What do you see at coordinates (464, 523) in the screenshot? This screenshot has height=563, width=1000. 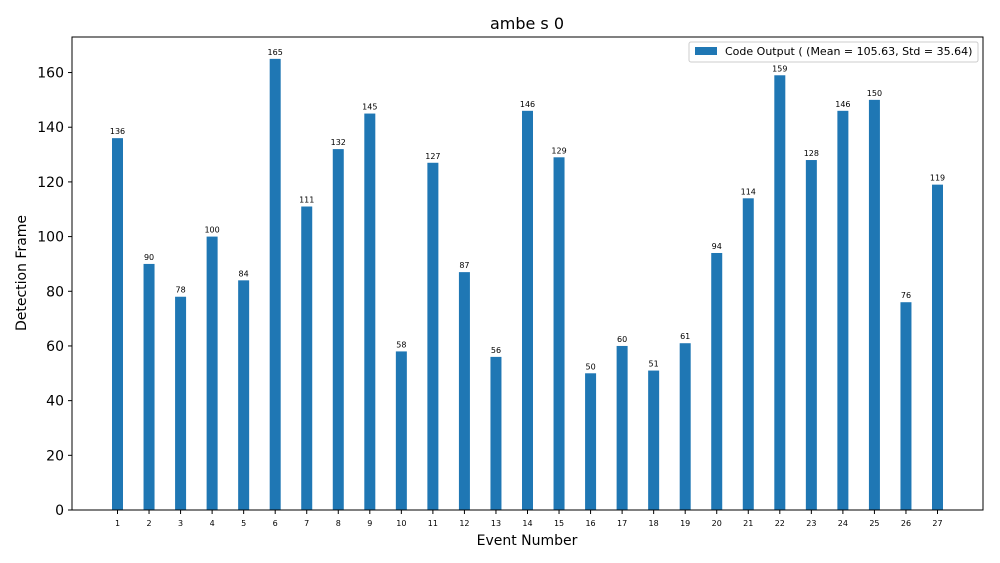 I see `x-tick-label-12: 12` at bounding box center [464, 523].